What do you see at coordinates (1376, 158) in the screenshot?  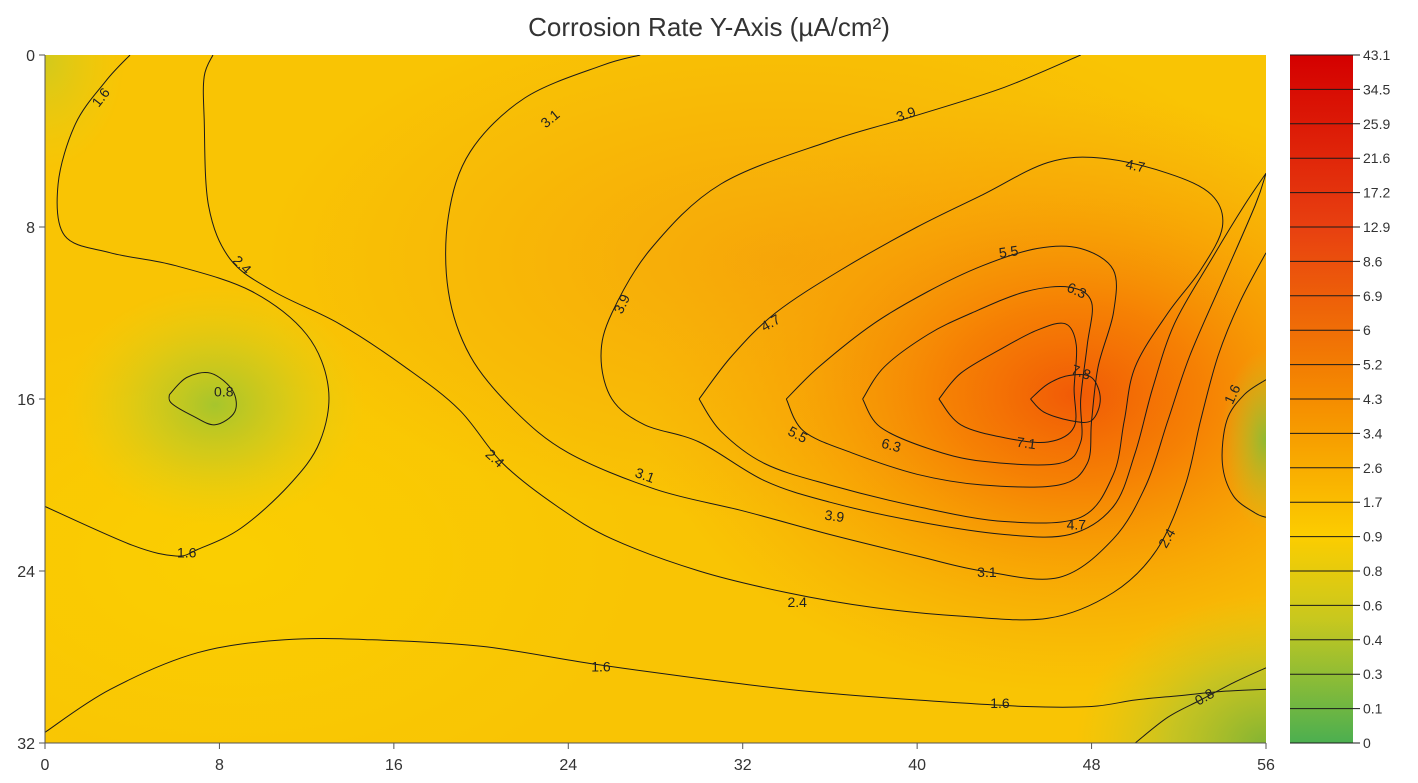 I see `colorbar-tick-label: 21.6` at bounding box center [1376, 158].